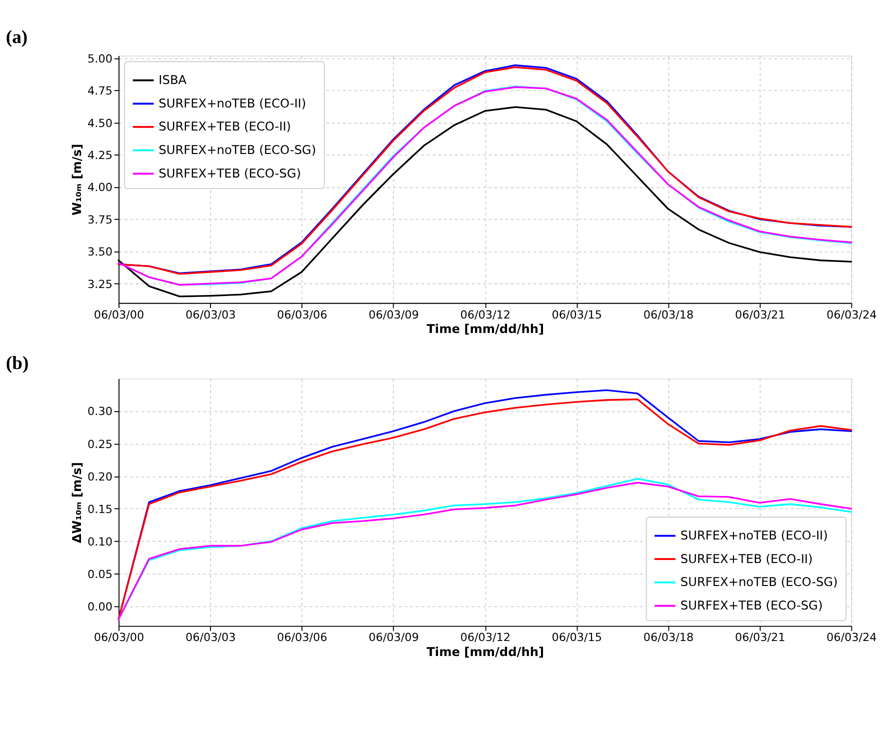 The width and height of the screenshot is (896, 740). What do you see at coordinates (17, 37) in the screenshot?
I see `chart-title: (a)` at bounding box center [17, 37].